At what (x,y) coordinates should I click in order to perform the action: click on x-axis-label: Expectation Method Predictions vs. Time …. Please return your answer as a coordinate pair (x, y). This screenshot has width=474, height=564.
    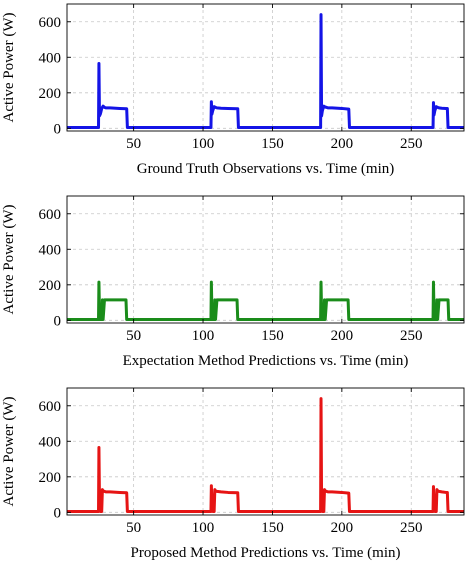
    Looking at the image, I should click on (266, 361).